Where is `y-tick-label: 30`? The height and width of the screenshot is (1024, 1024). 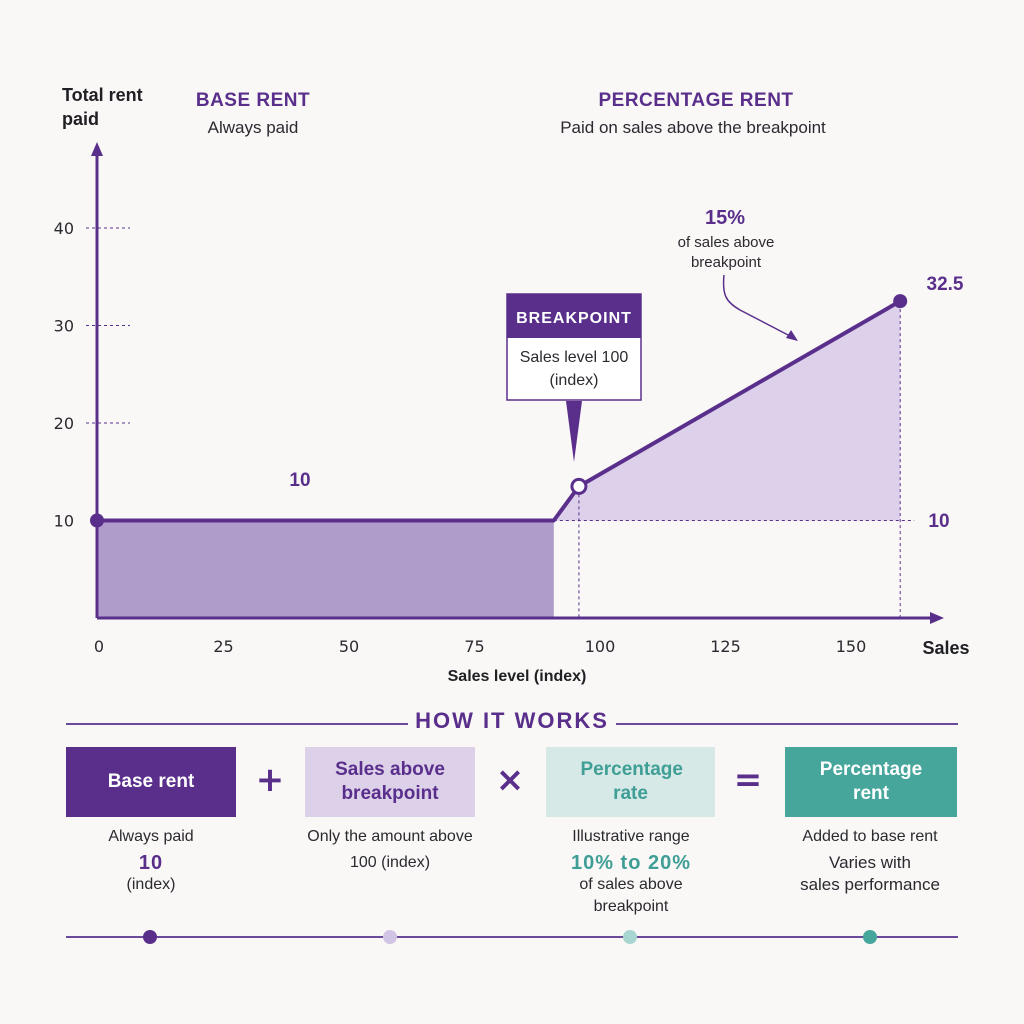 y-tick-label: 30 is located at coordinates (64, 326).